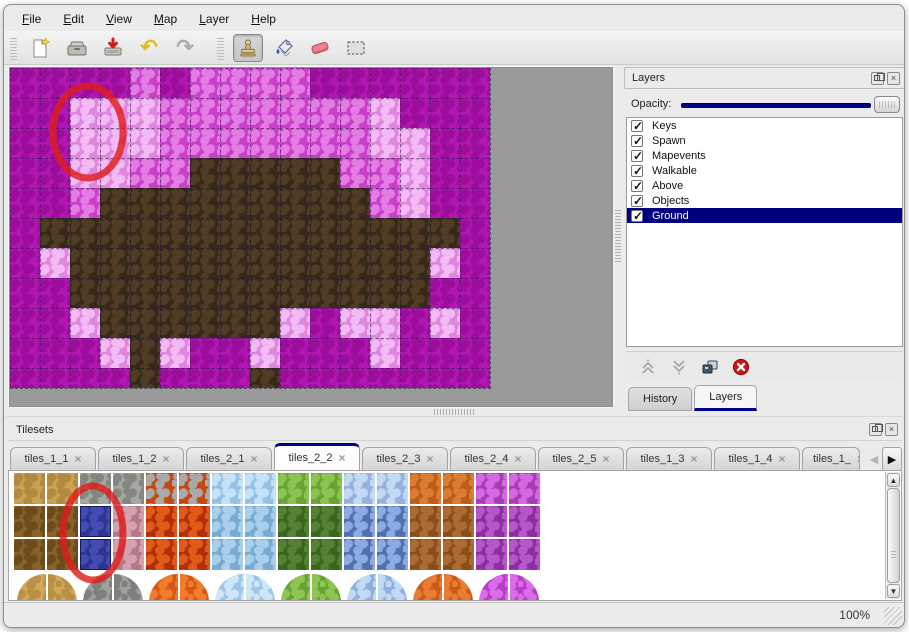  I want to click on horizontal-splitter-grip, so click(454, 412).